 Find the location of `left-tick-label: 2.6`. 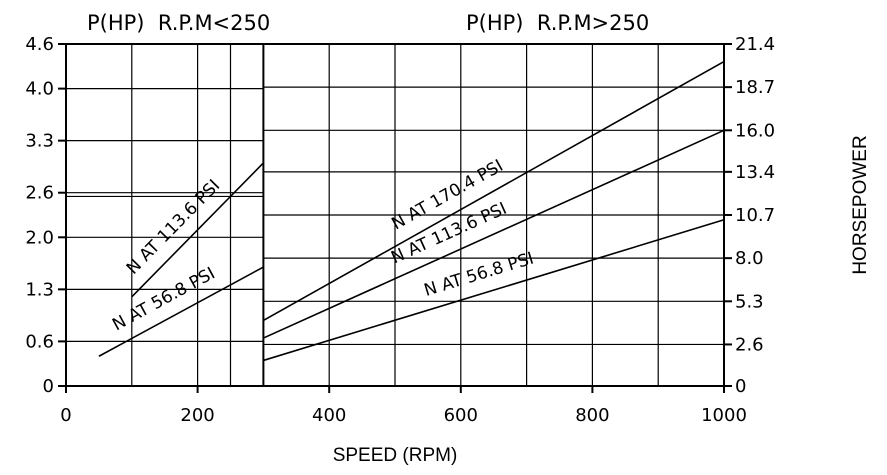

left-tick-label: 2.6 is located at coordinates (39, 193).